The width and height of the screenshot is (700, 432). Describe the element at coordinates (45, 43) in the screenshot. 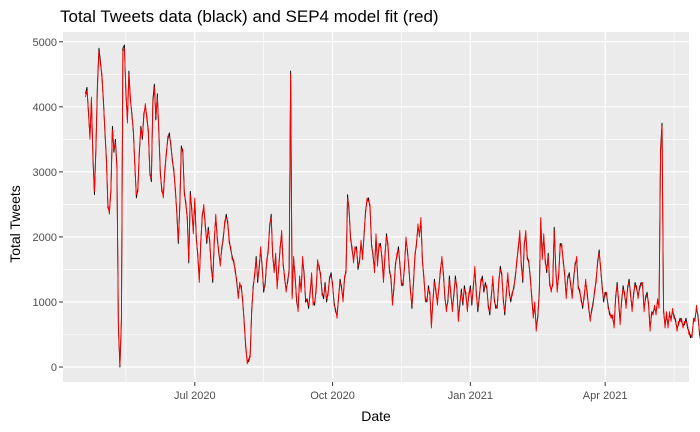

I see `y-tick-label: 5000` at that location.